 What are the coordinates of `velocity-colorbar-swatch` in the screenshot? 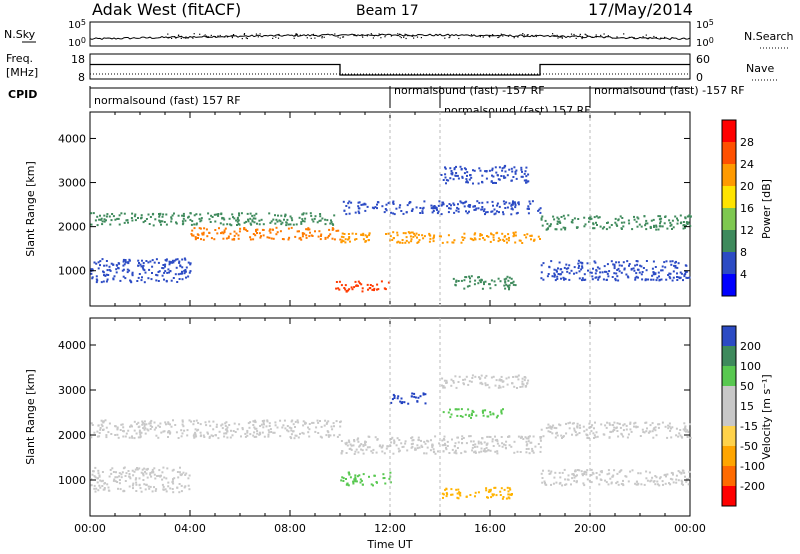 It's located at (729, 336).